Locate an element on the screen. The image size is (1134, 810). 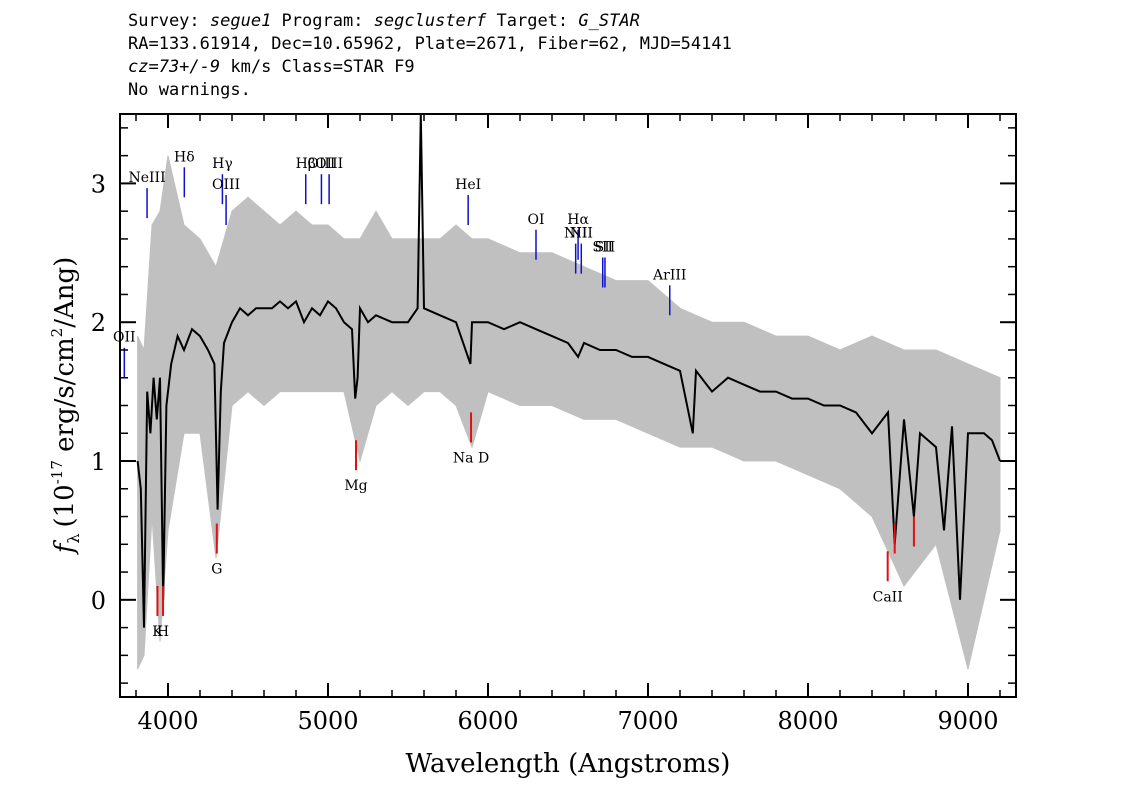
program-value: segclusterf is located at coordinates (430, 21).